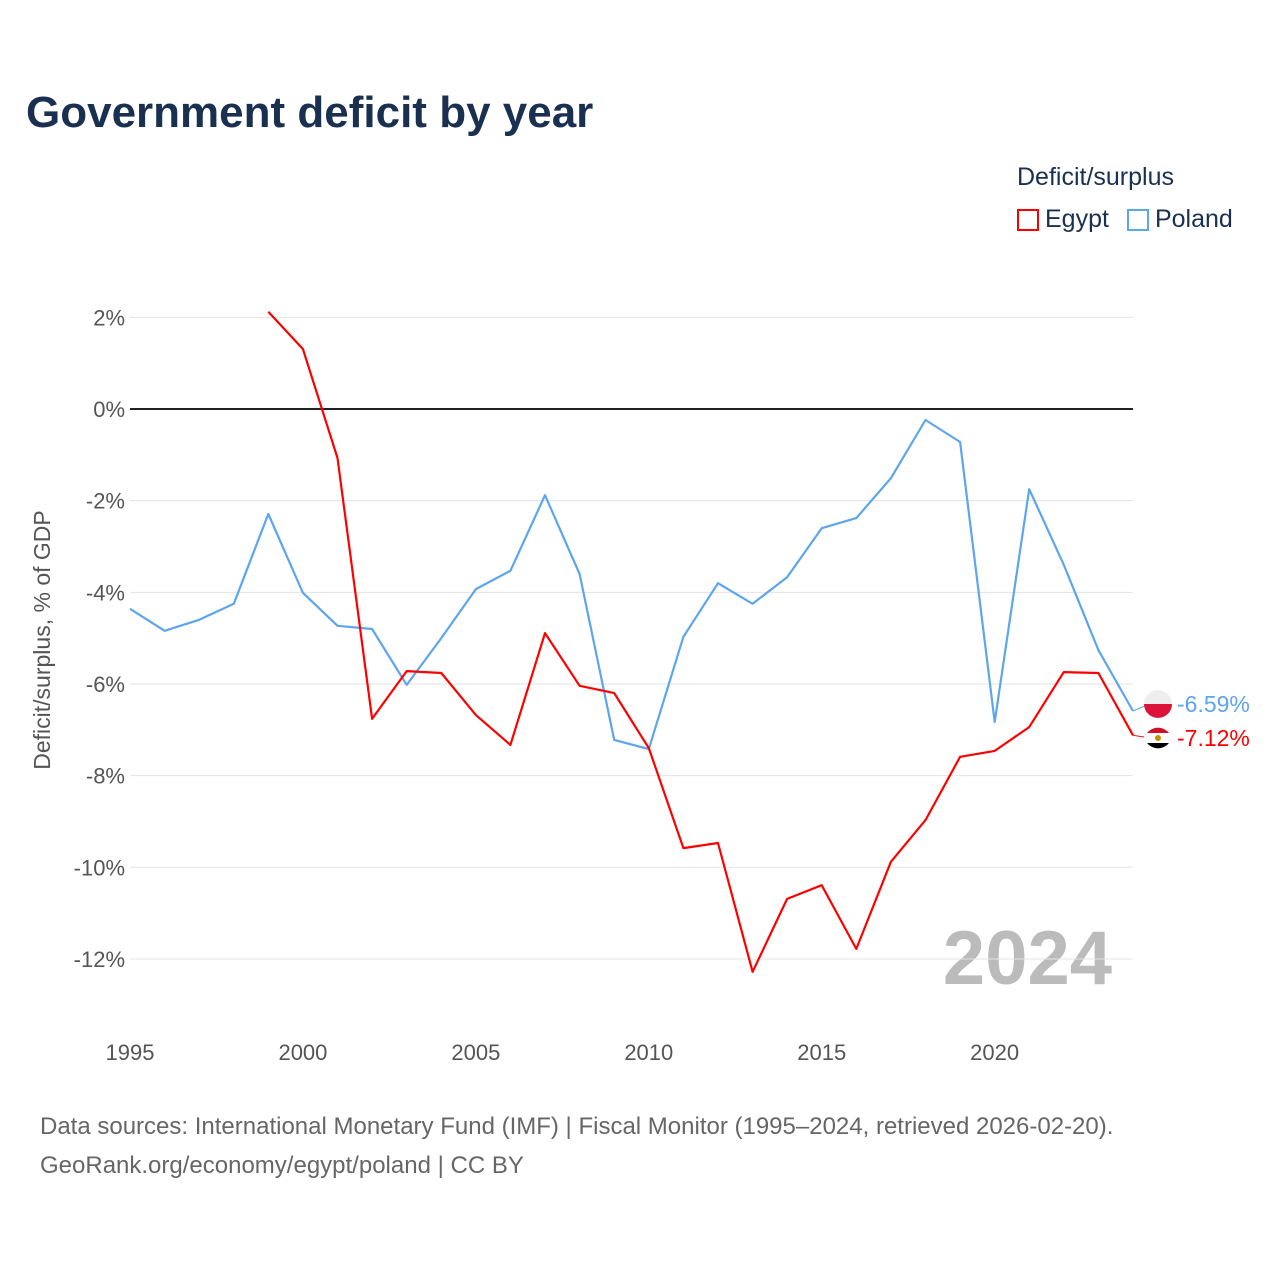  Describe the element at coordinates (302, 1052) in the screenshot. I see `x-tick-label: 2000` at that location.